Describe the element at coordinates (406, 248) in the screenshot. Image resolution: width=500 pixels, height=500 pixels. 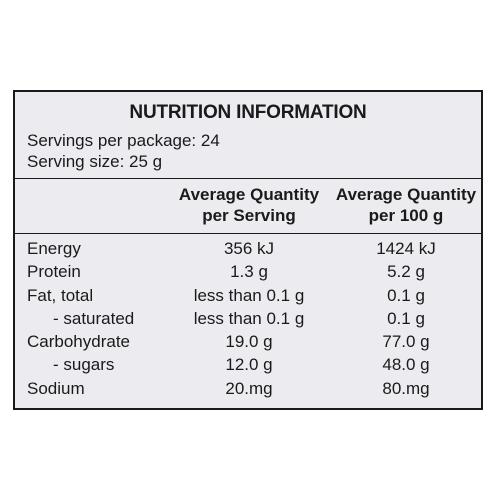
I see `value-per-100g: 1424 kJ` at that location.